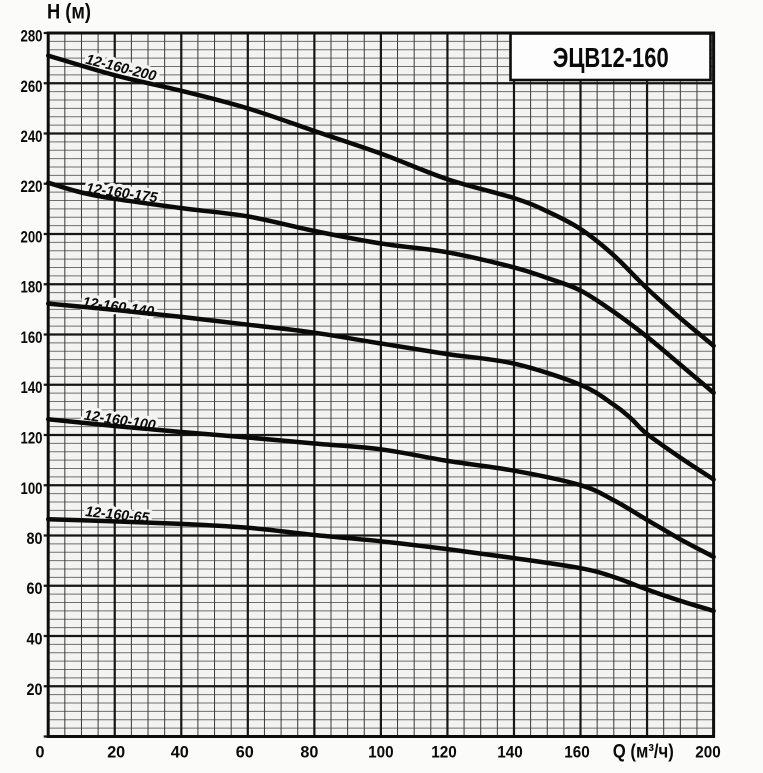 This screenshot has height=773, width=763. What do you see at coordinates (611, 57) in the screenshot?
I see `svg-text: ЭЦВ12-160` at bounding box center [611, 57].